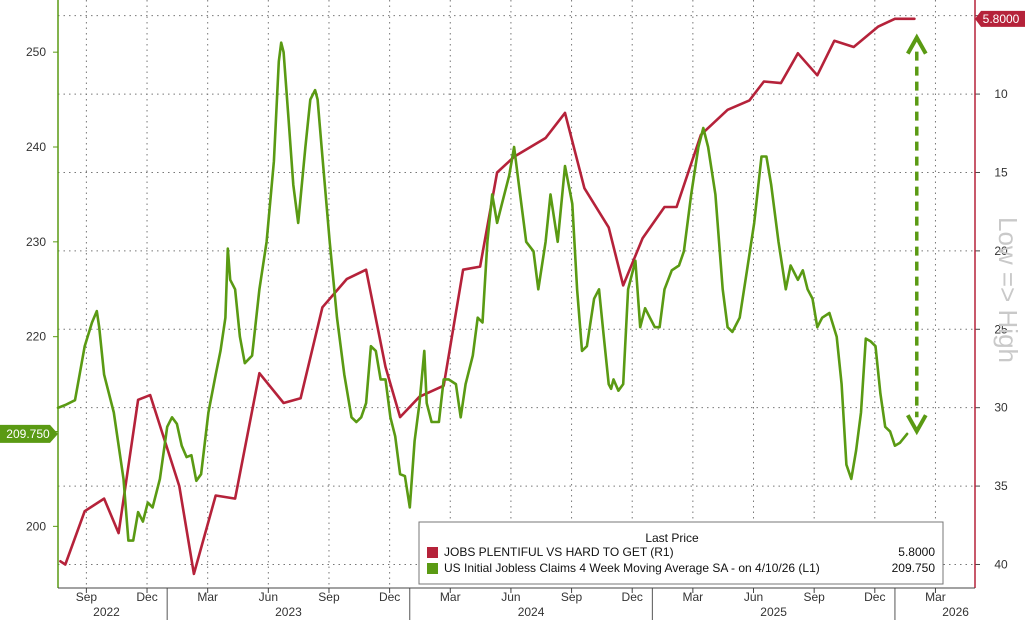 The width and height of the screenshot is (1025, 620). Describe the element at coordinates (681, 553) in the screenshot. I see `legend-box` at that location.